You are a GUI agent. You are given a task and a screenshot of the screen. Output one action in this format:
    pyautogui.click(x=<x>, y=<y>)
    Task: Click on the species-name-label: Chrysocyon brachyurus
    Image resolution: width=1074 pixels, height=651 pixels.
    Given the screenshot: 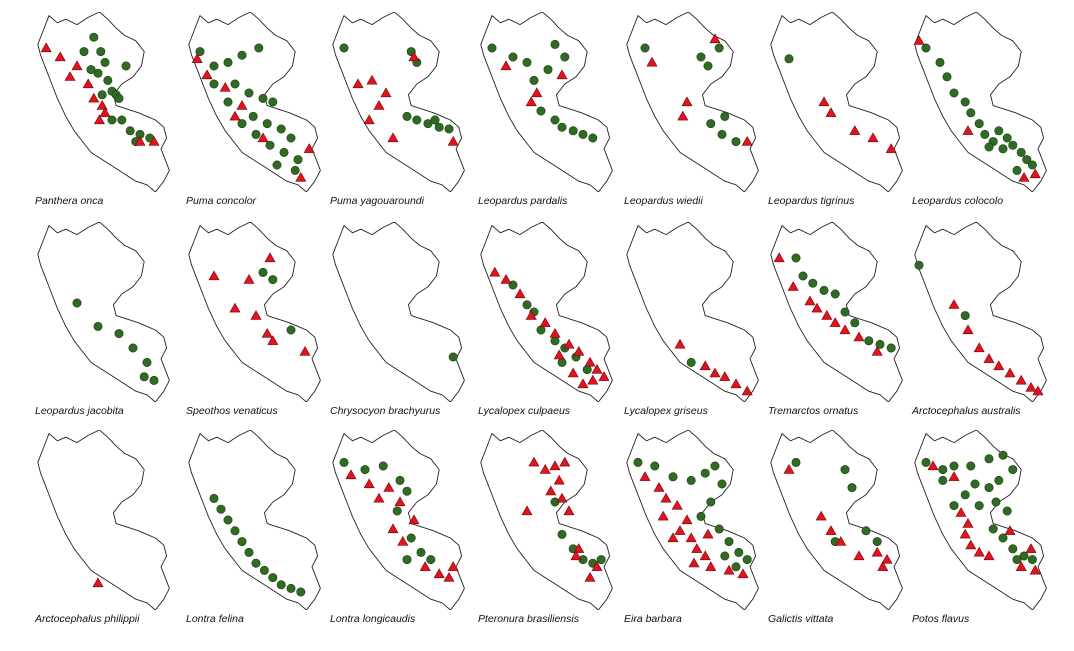 What is the action you would take?
    pyautogui.click(x=385, y=411)
    